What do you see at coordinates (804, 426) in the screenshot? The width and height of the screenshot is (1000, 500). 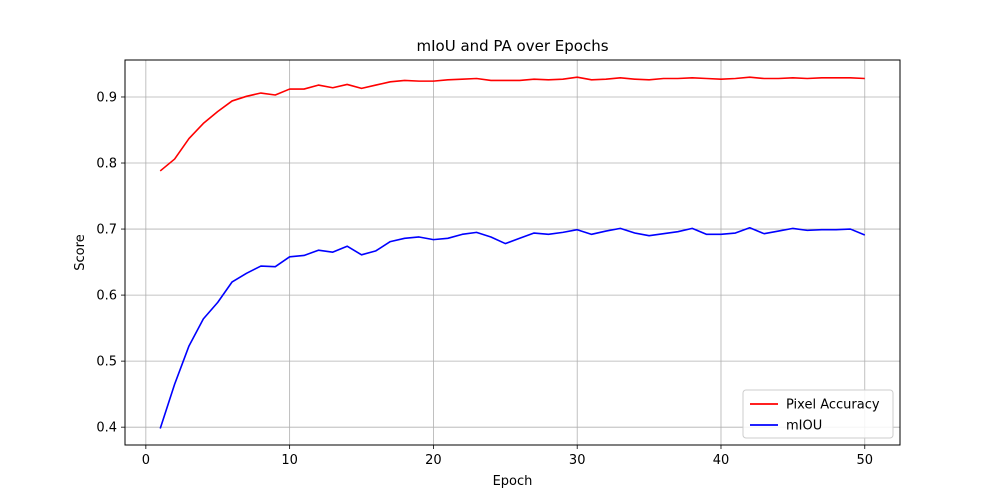 I see `legend-label: mIOU` at bounding box center [804, 426].